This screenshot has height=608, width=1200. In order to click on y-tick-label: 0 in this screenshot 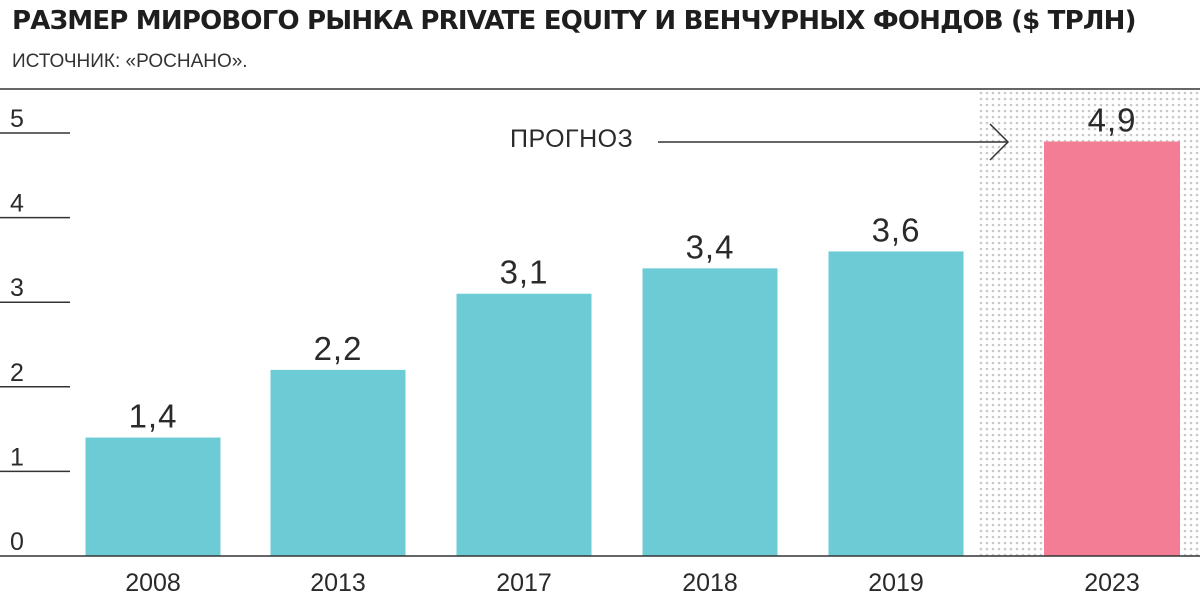, I will do `click(17, 542)`.